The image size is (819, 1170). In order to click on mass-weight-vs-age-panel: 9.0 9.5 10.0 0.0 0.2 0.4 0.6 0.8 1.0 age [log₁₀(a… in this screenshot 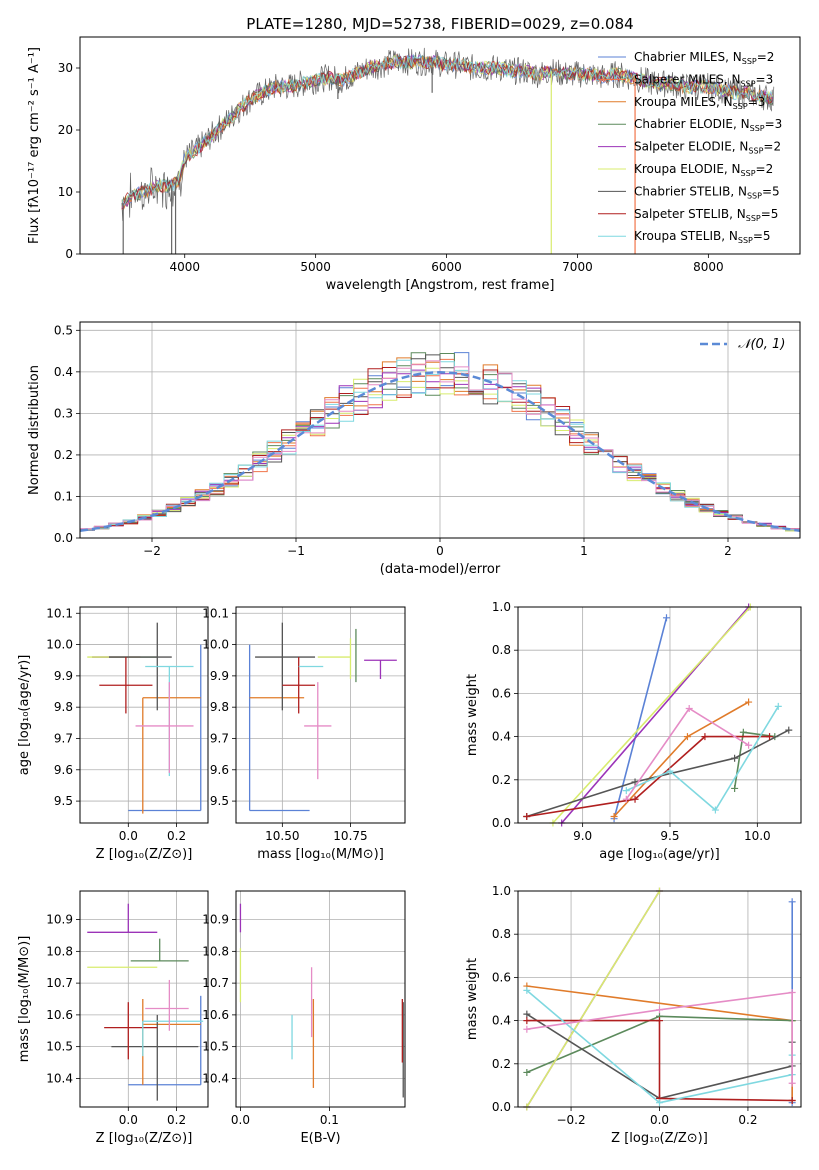, I will do `click(633, 731)`.